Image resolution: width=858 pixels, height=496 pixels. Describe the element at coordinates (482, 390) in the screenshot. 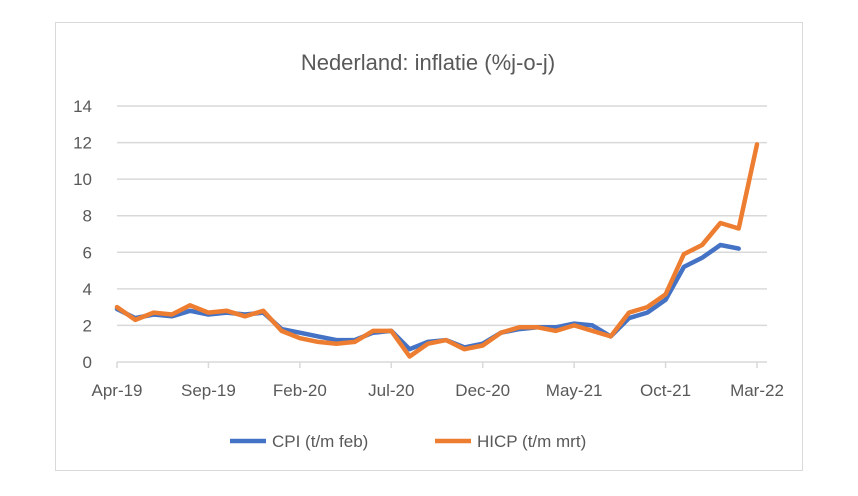

I see `x-tick-label: Dec-20` at that location.